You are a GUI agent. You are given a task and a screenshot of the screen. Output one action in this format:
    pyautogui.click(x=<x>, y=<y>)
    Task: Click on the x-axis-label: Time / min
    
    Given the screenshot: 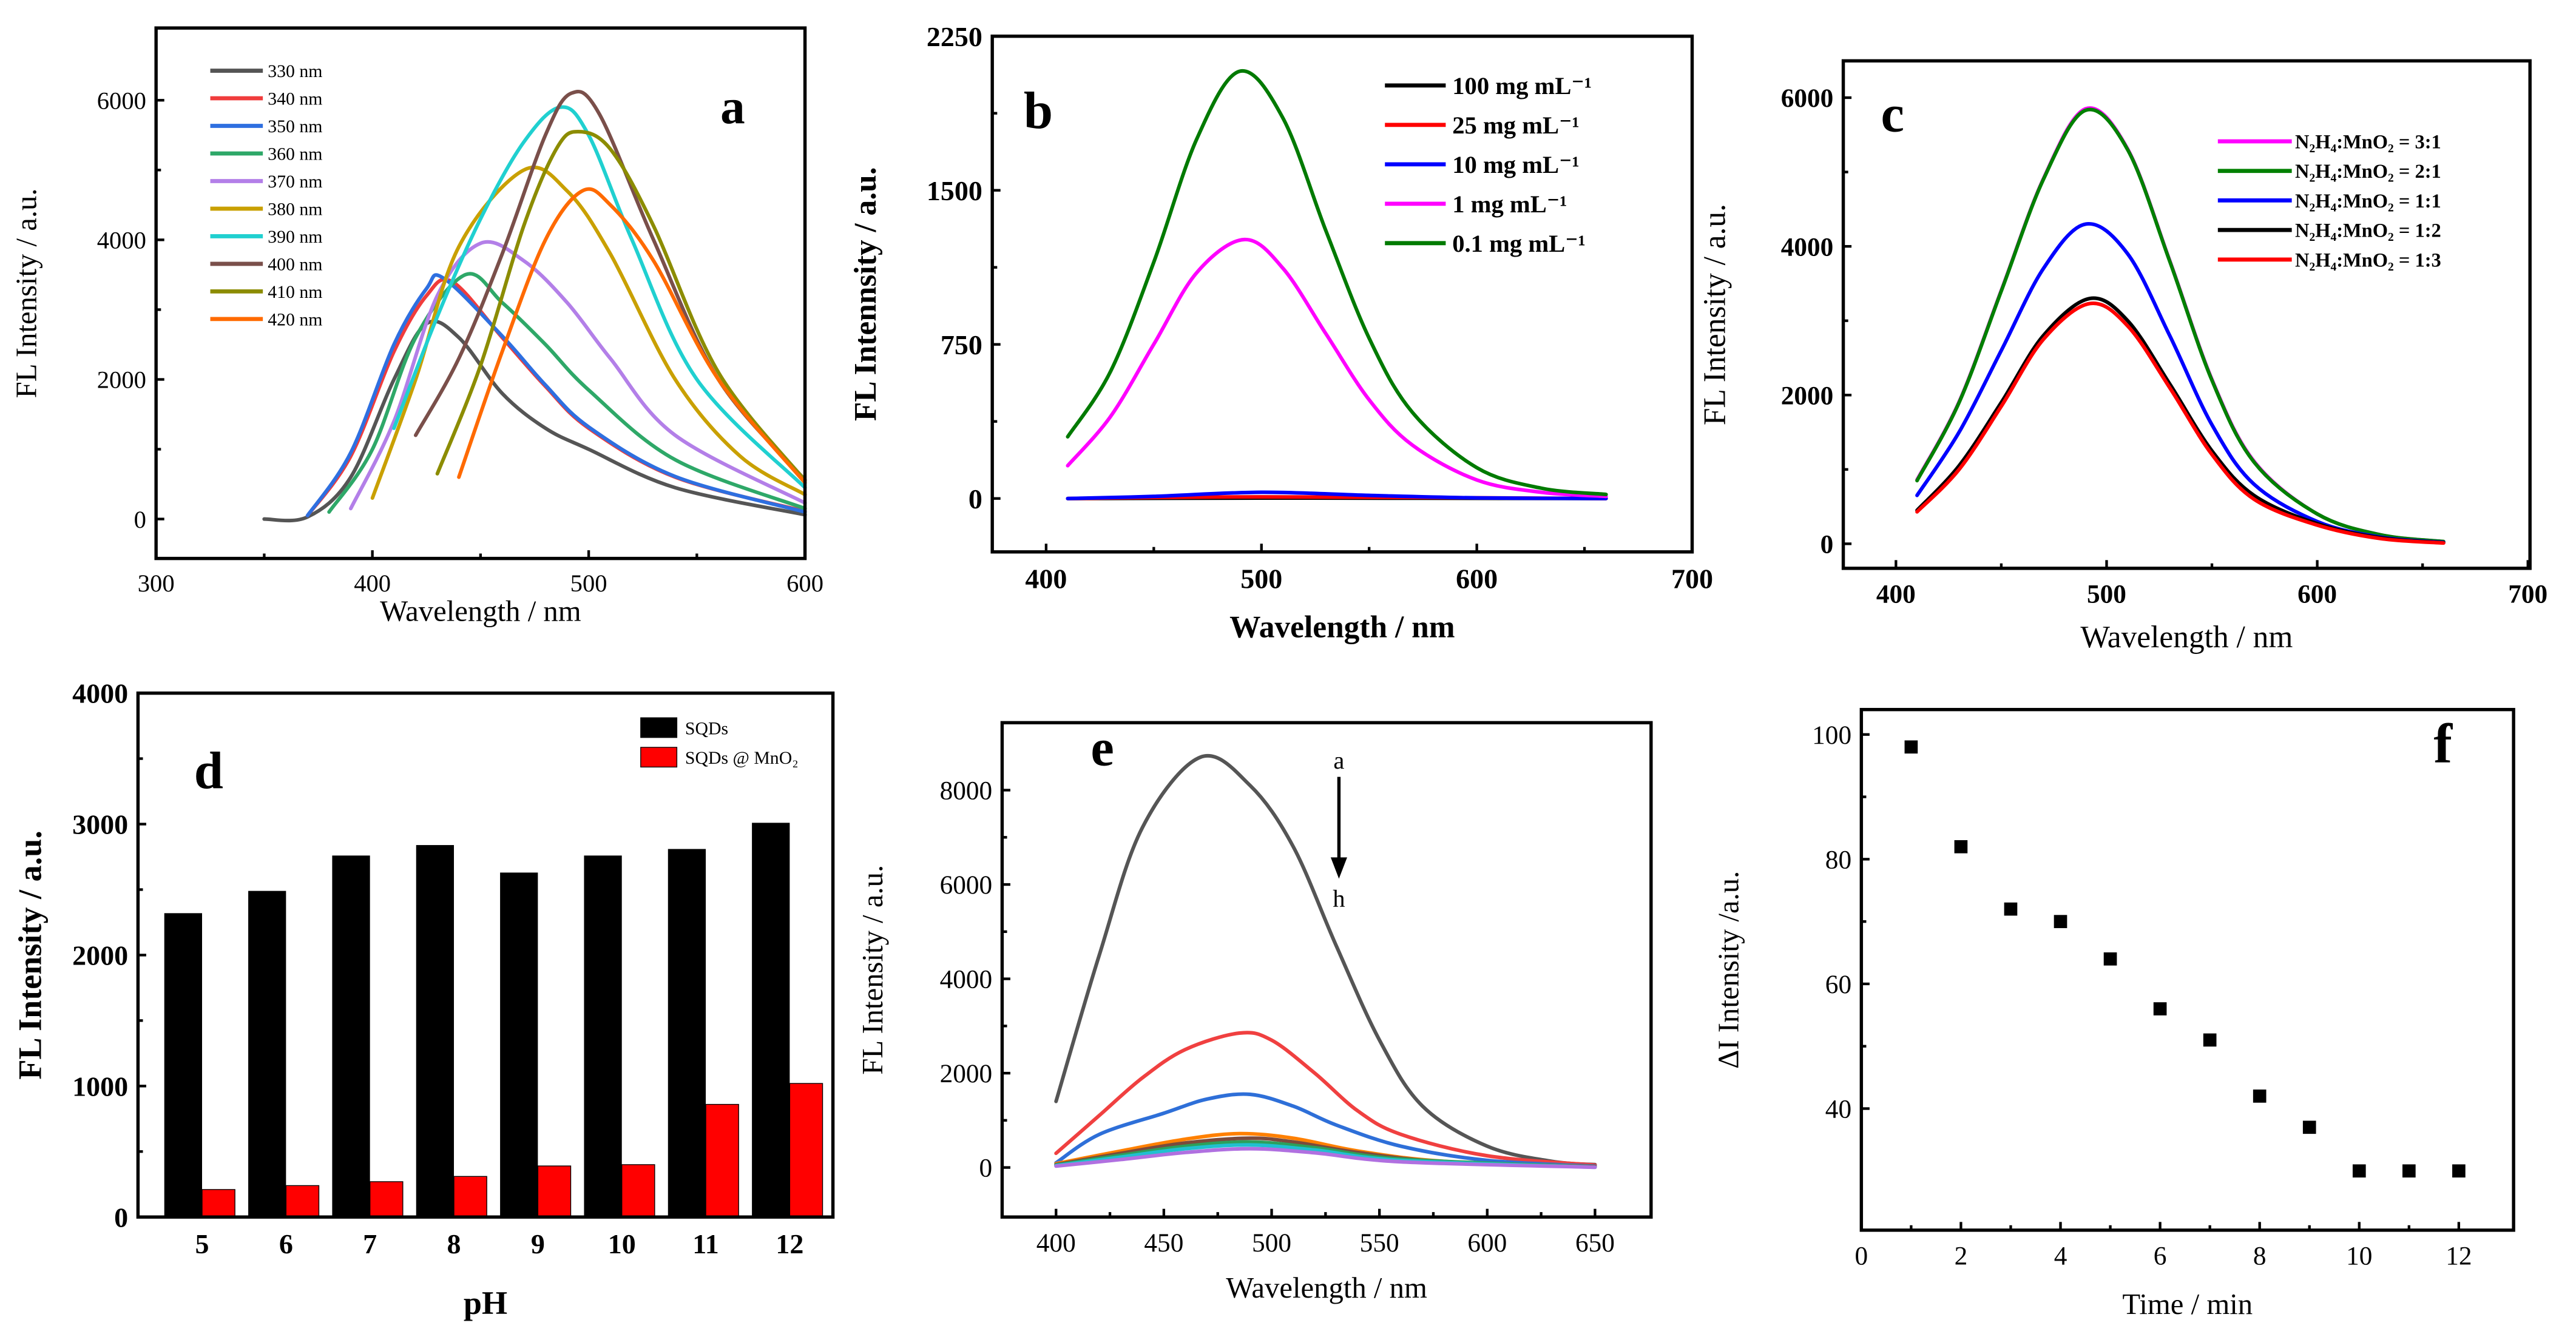 What is the action you would take?
    pyautogui.click(x=2187, y=1304)
    